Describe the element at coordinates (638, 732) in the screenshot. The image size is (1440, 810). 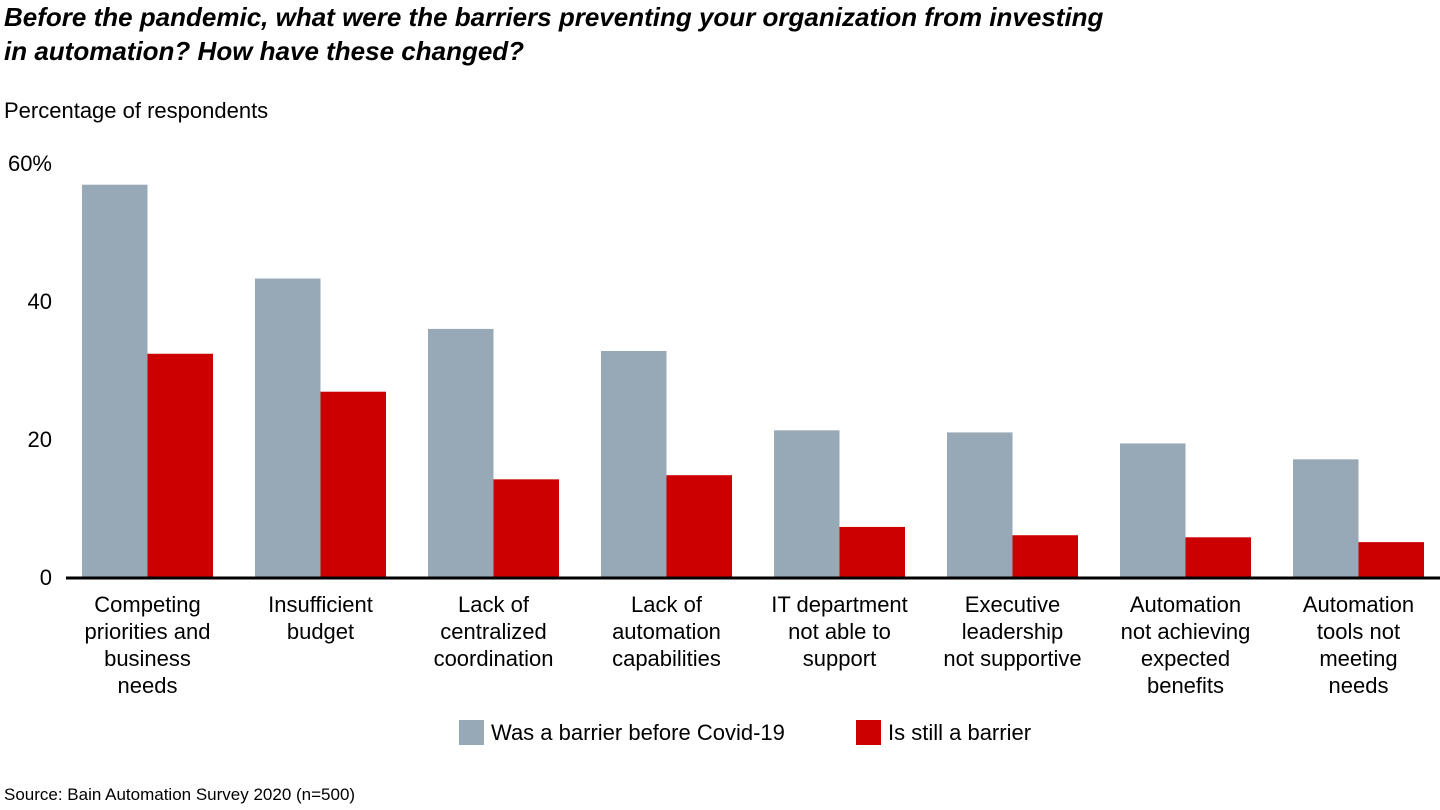
I see `legend-label: Was a barrier before Covid-19` at that location.